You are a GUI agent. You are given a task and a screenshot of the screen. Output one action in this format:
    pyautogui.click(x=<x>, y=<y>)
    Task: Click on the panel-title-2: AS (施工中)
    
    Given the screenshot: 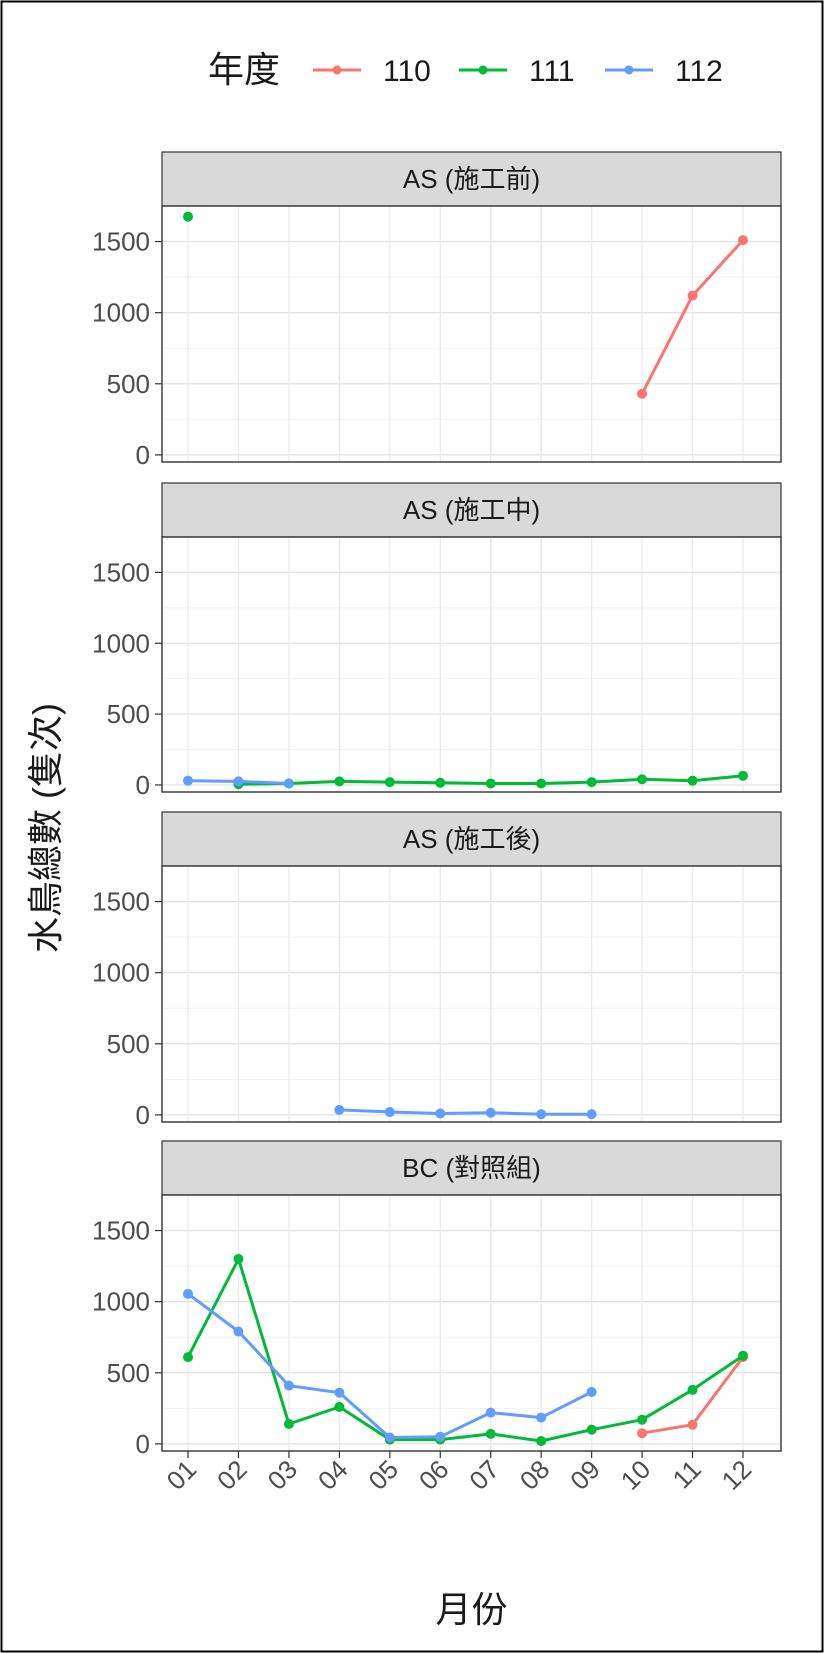 What is the action you would take?
    pyautogui.click(x=471, y=510)
    